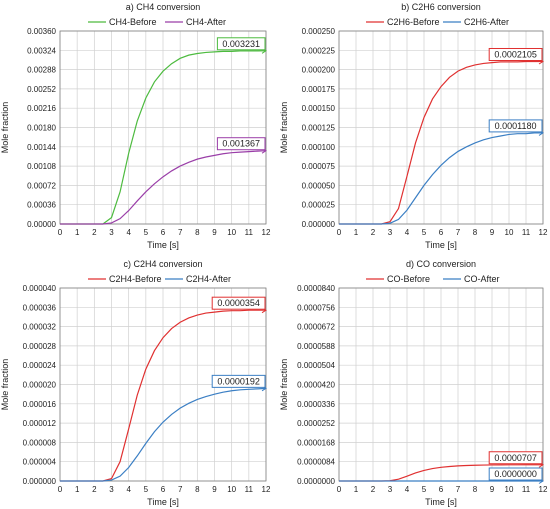 The height and width of the screenshot is (509, 550). I want to click on y-tick-label: 0.0000336, so click(316, 404).